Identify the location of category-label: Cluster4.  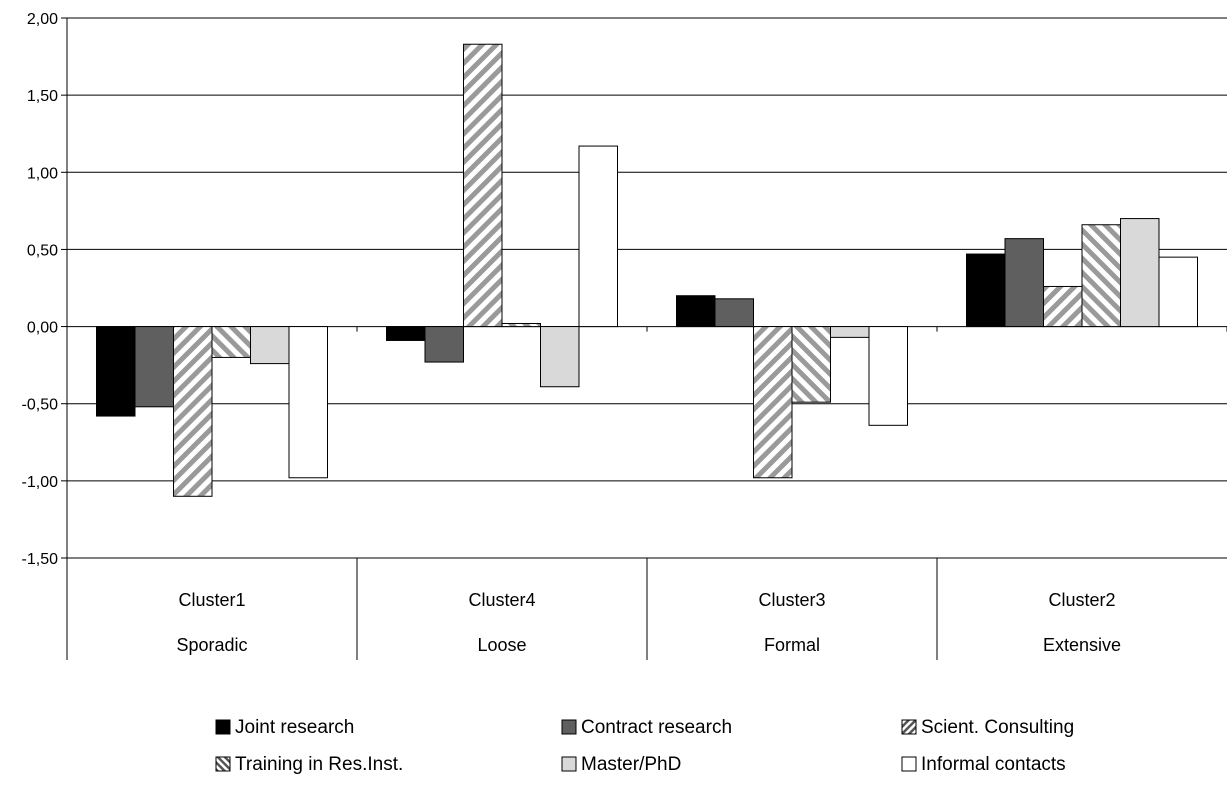
(501, 600).